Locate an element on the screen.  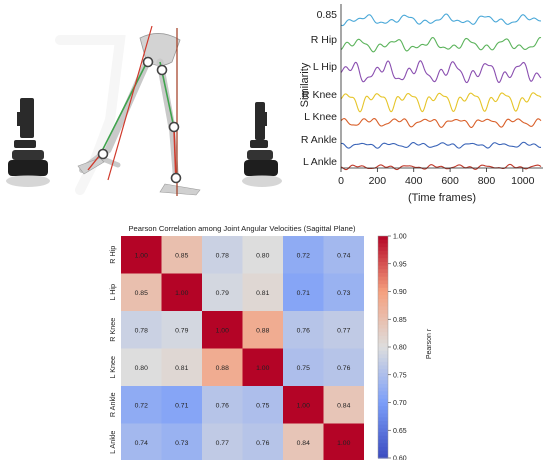
timeseries-y-tick-label: L Hip is located at coordinates (325, 67).